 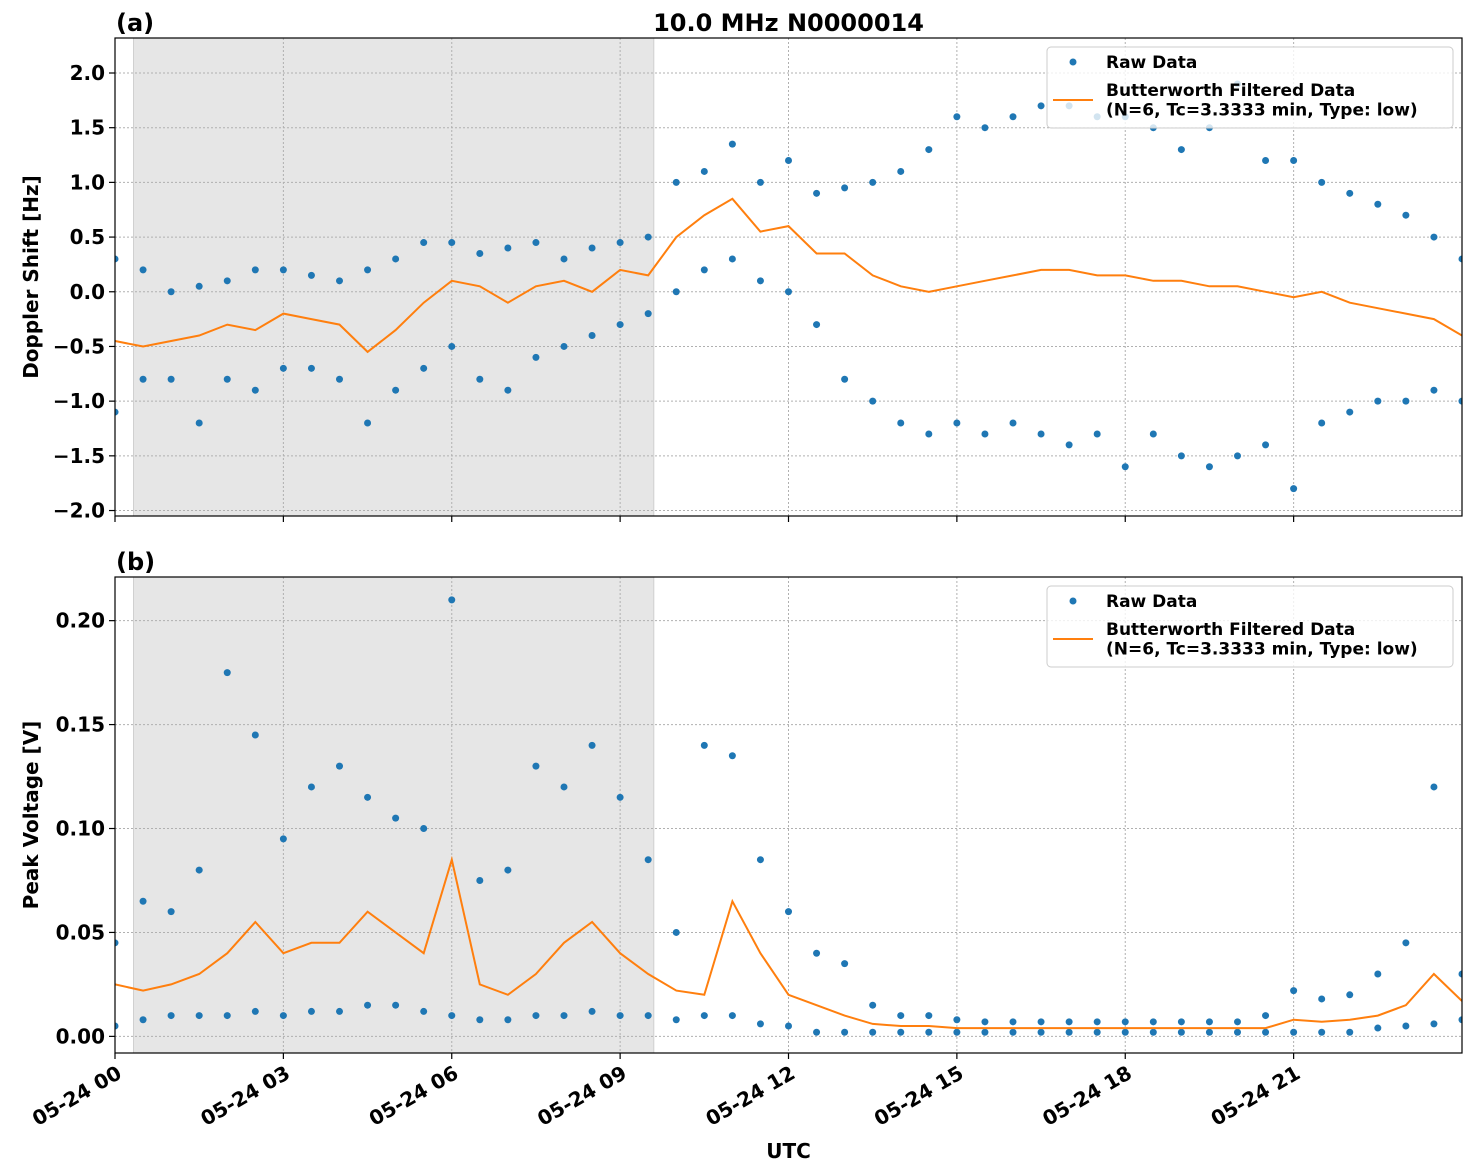 I want to click on x-tick-label: 05-24 12, so click(x=750, y=1096).